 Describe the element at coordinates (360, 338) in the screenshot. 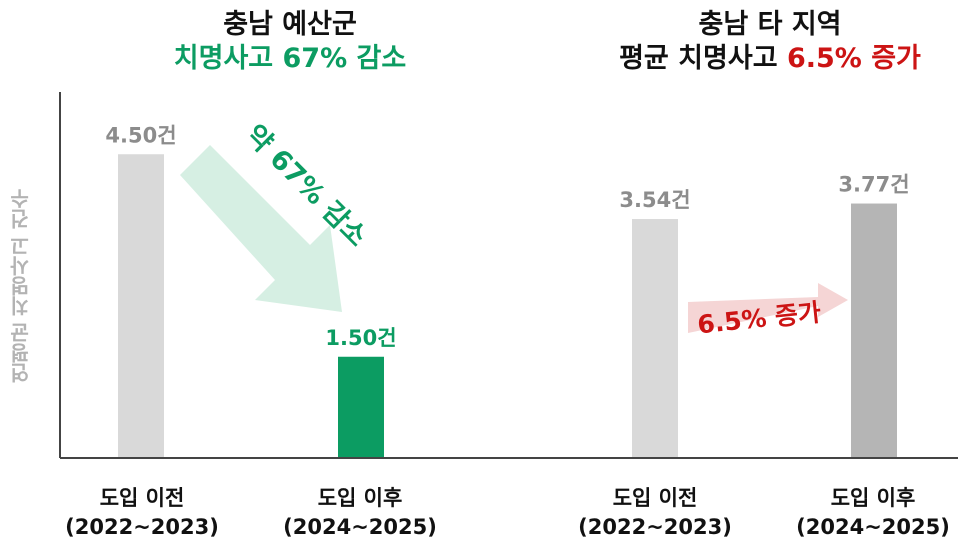

I see `value-label: 1.50건` at that location.